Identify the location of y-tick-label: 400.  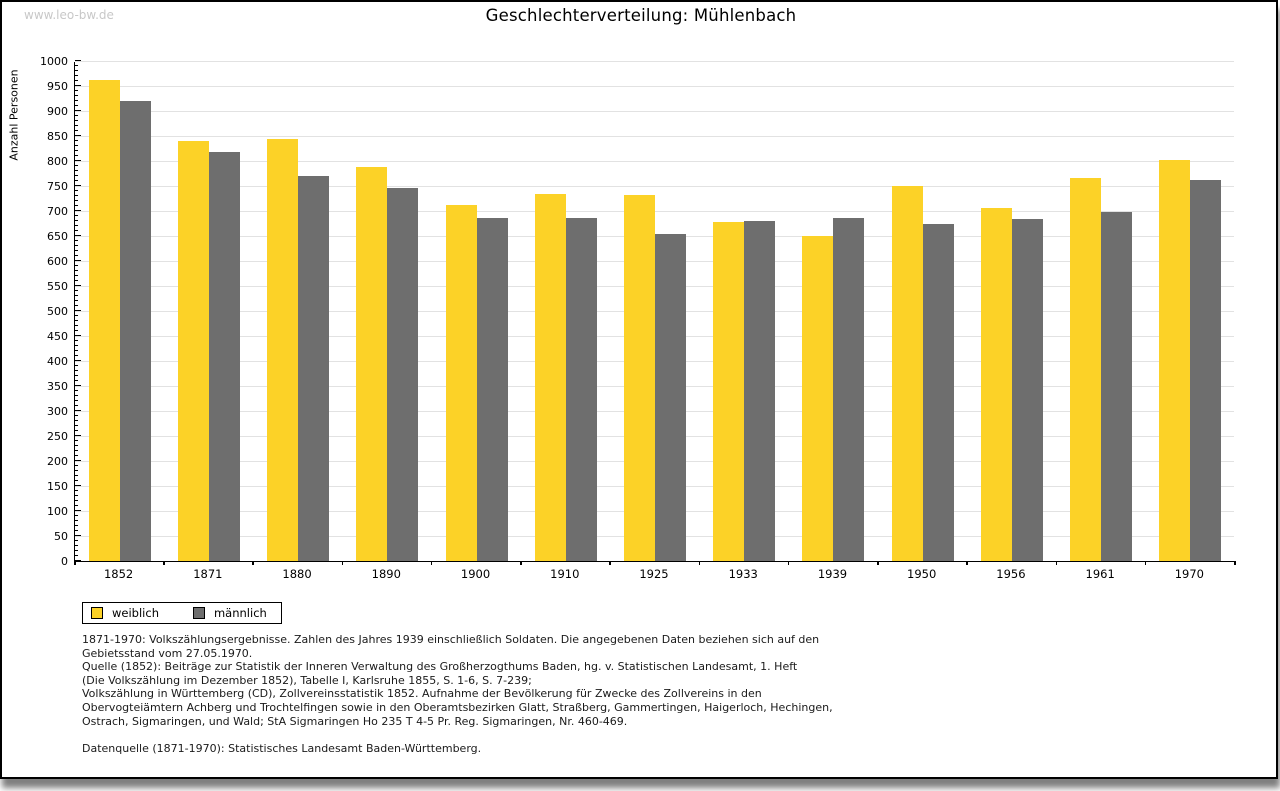
(57, 361).